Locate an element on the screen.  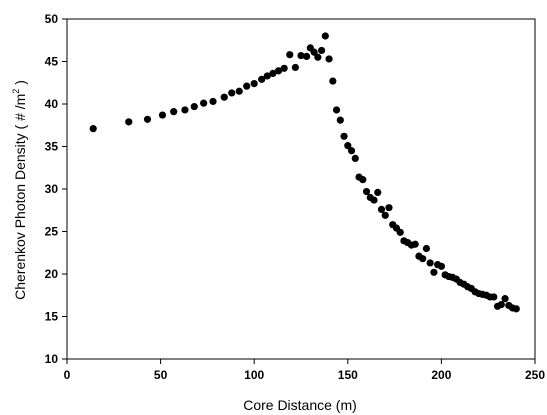
y-tick-label: 30 is located at coordinates (52, 189).